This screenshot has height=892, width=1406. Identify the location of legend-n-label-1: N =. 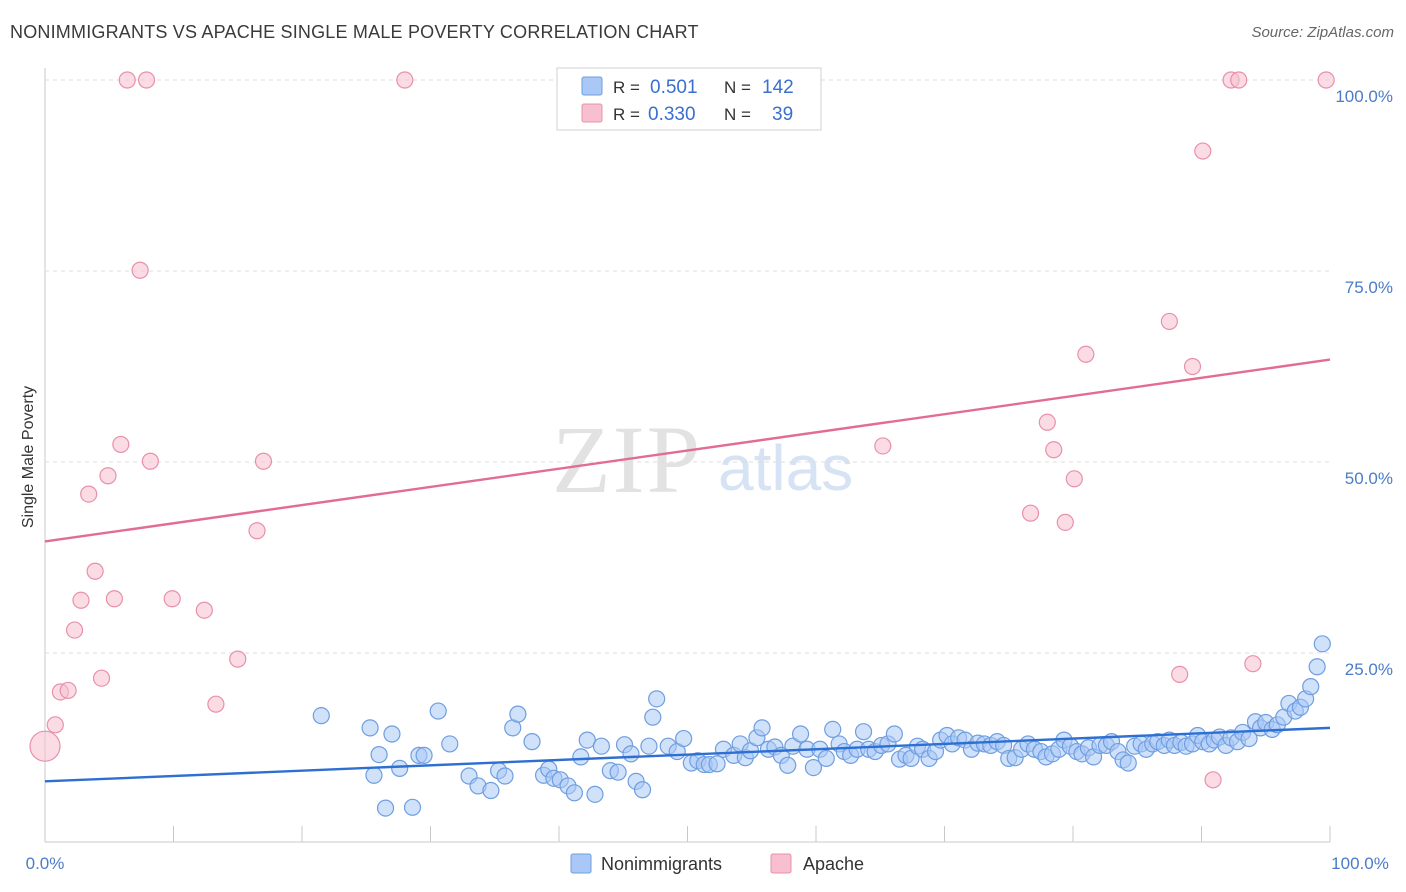
(737, 87).